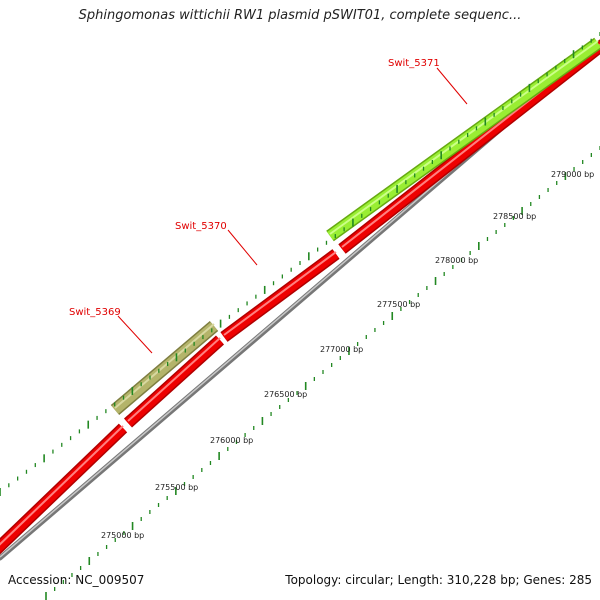 This screenshot has width=600, height=600. I want to click on ruler-label-277500: 277500 bp, so click(398, 304).